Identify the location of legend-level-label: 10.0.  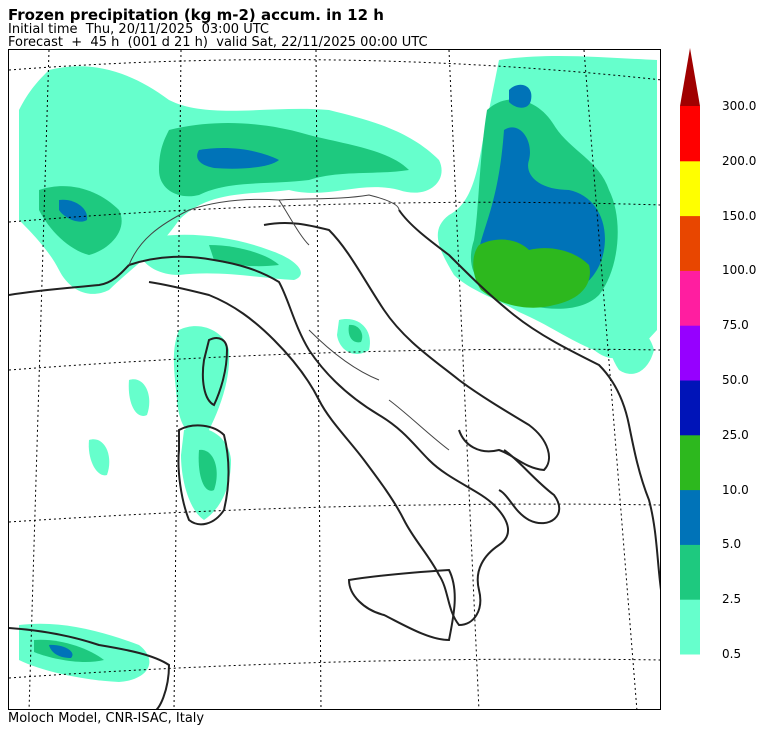
(735, 489).